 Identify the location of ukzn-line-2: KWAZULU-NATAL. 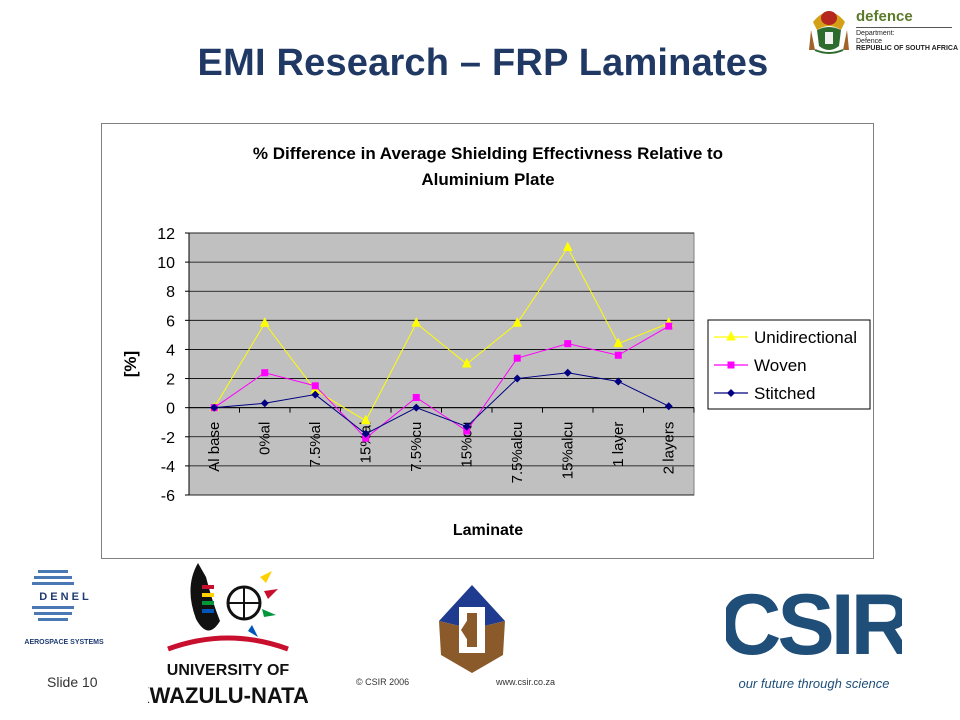
(228, 695).